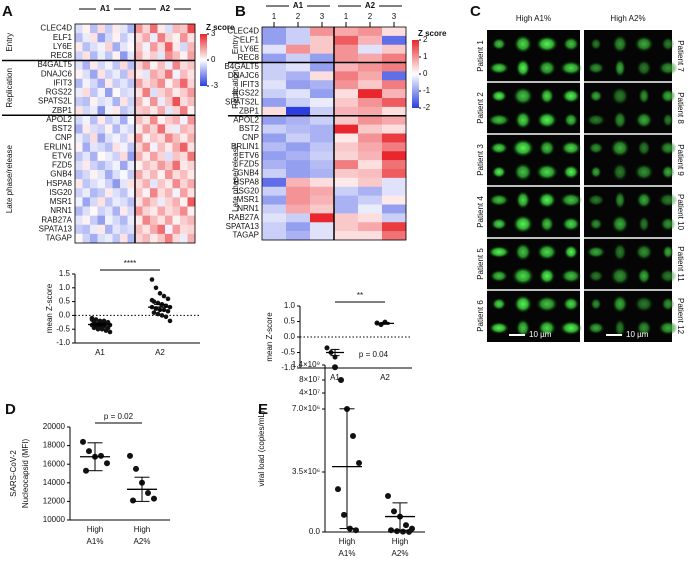  Describe the element at coordinates (246, 93) in the screenshot. I see `row-label: RGS22` at that location.